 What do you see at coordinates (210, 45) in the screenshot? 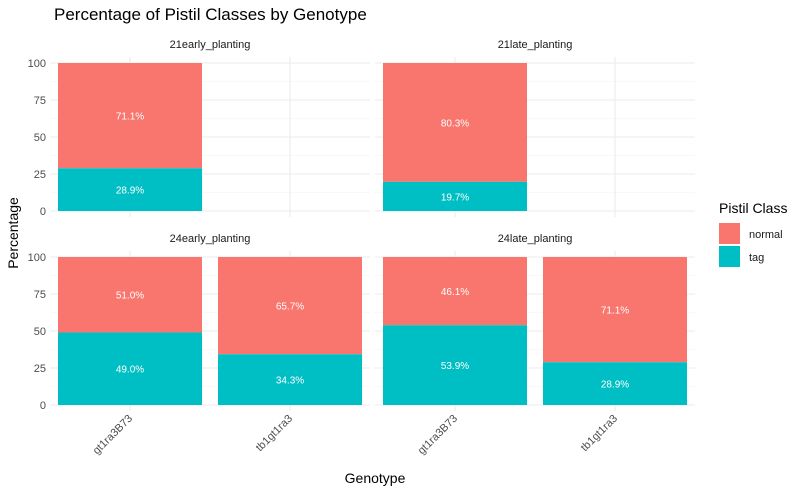
I see `facet-strip-label: 21early_planting` at bounding box center [210, 45].